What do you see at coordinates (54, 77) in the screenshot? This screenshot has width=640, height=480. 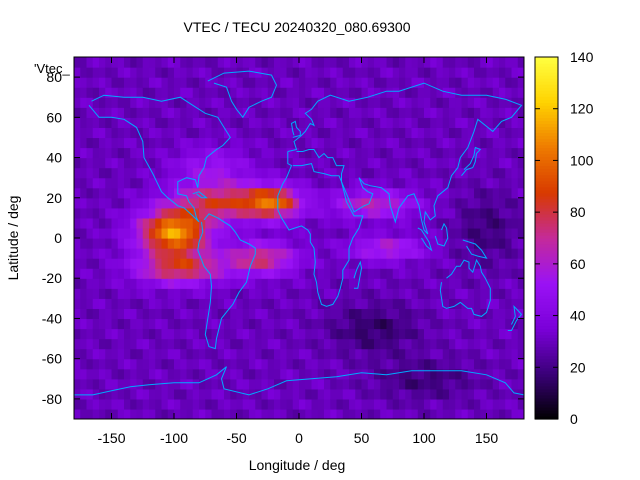 I see `y-tick-label: 80` at bounding box center [54, 77].